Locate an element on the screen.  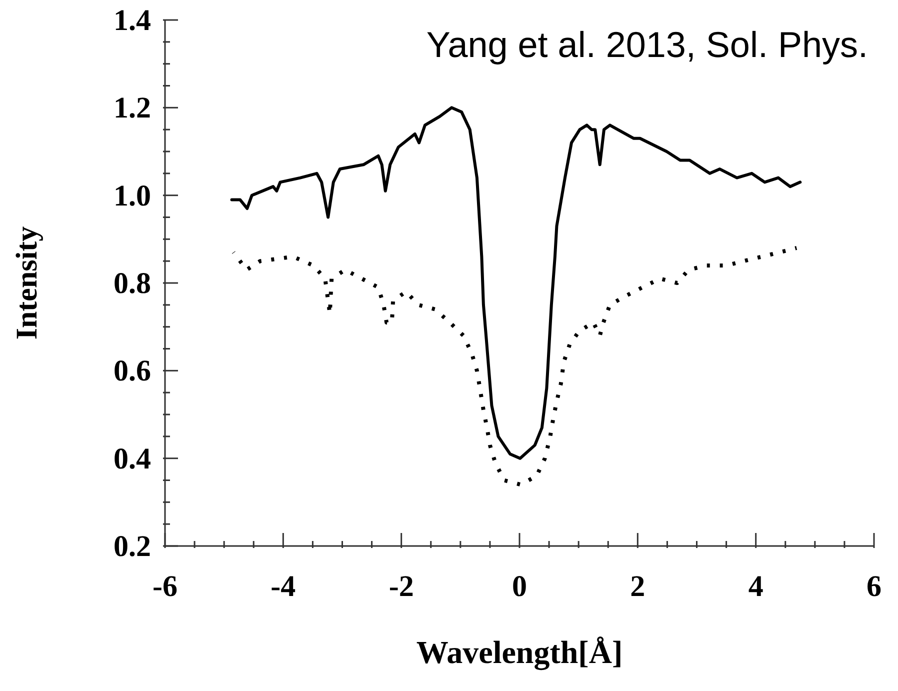
x-tick-label: 4 is located at coordinates (756, 586).